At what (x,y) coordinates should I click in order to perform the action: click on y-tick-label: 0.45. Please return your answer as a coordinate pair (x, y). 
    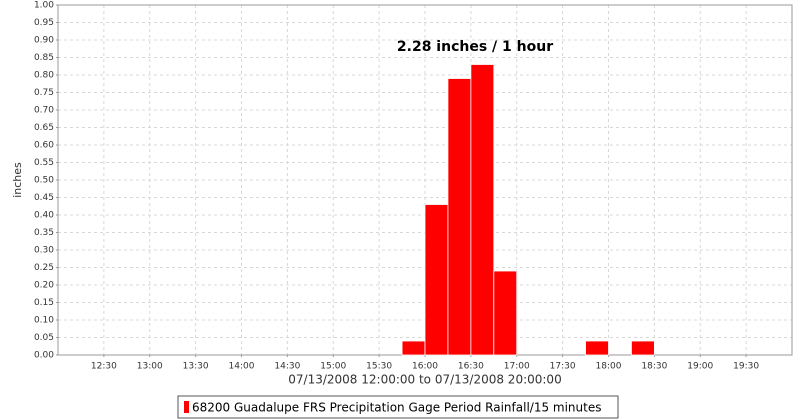
    Looking at the image, I should click on (44, 198).